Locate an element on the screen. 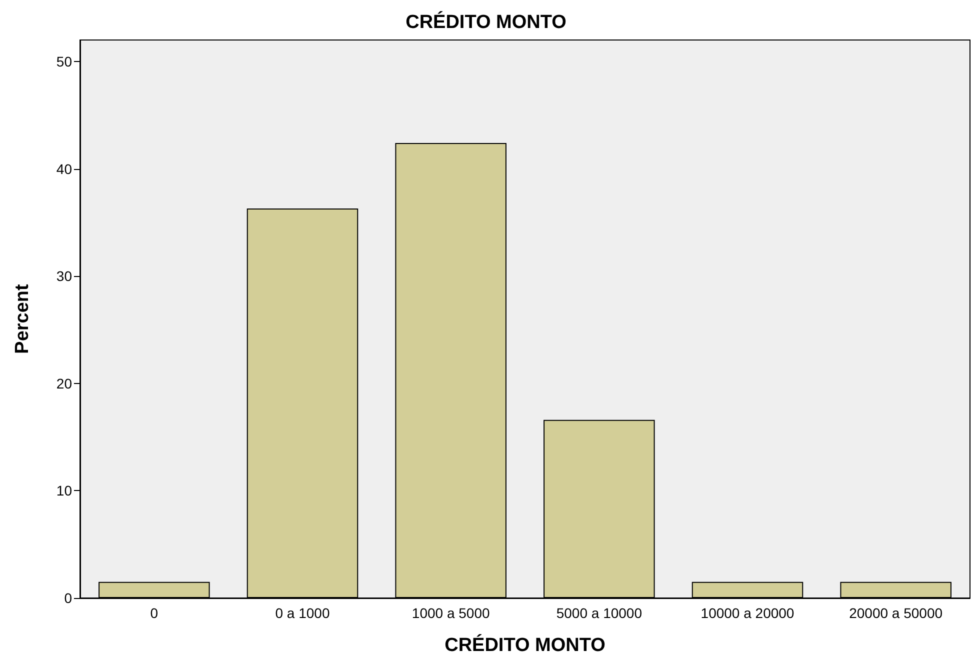 This screenshot has width=972, height=660. x-tick-label: 1000 a 5000 is located at coordinates (451, 613).